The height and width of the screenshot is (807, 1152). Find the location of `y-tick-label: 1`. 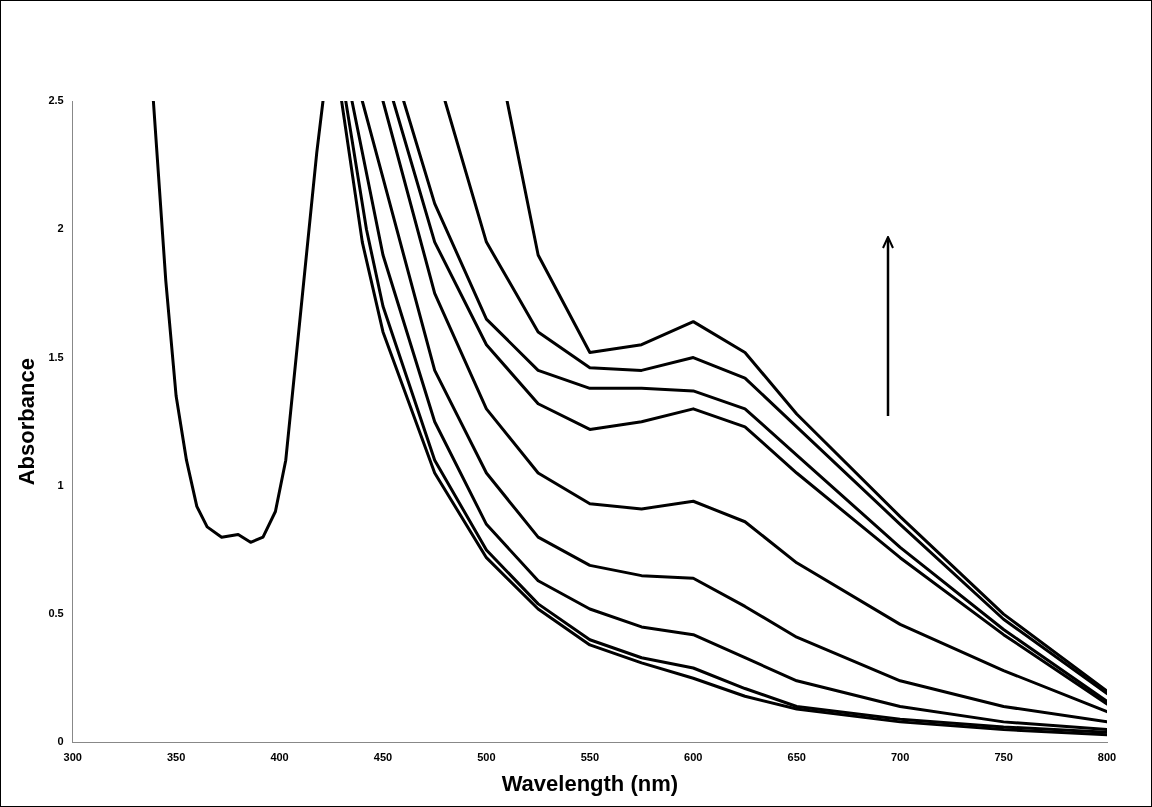

y-tick-label: 1 is located at coordinates (60, 484).